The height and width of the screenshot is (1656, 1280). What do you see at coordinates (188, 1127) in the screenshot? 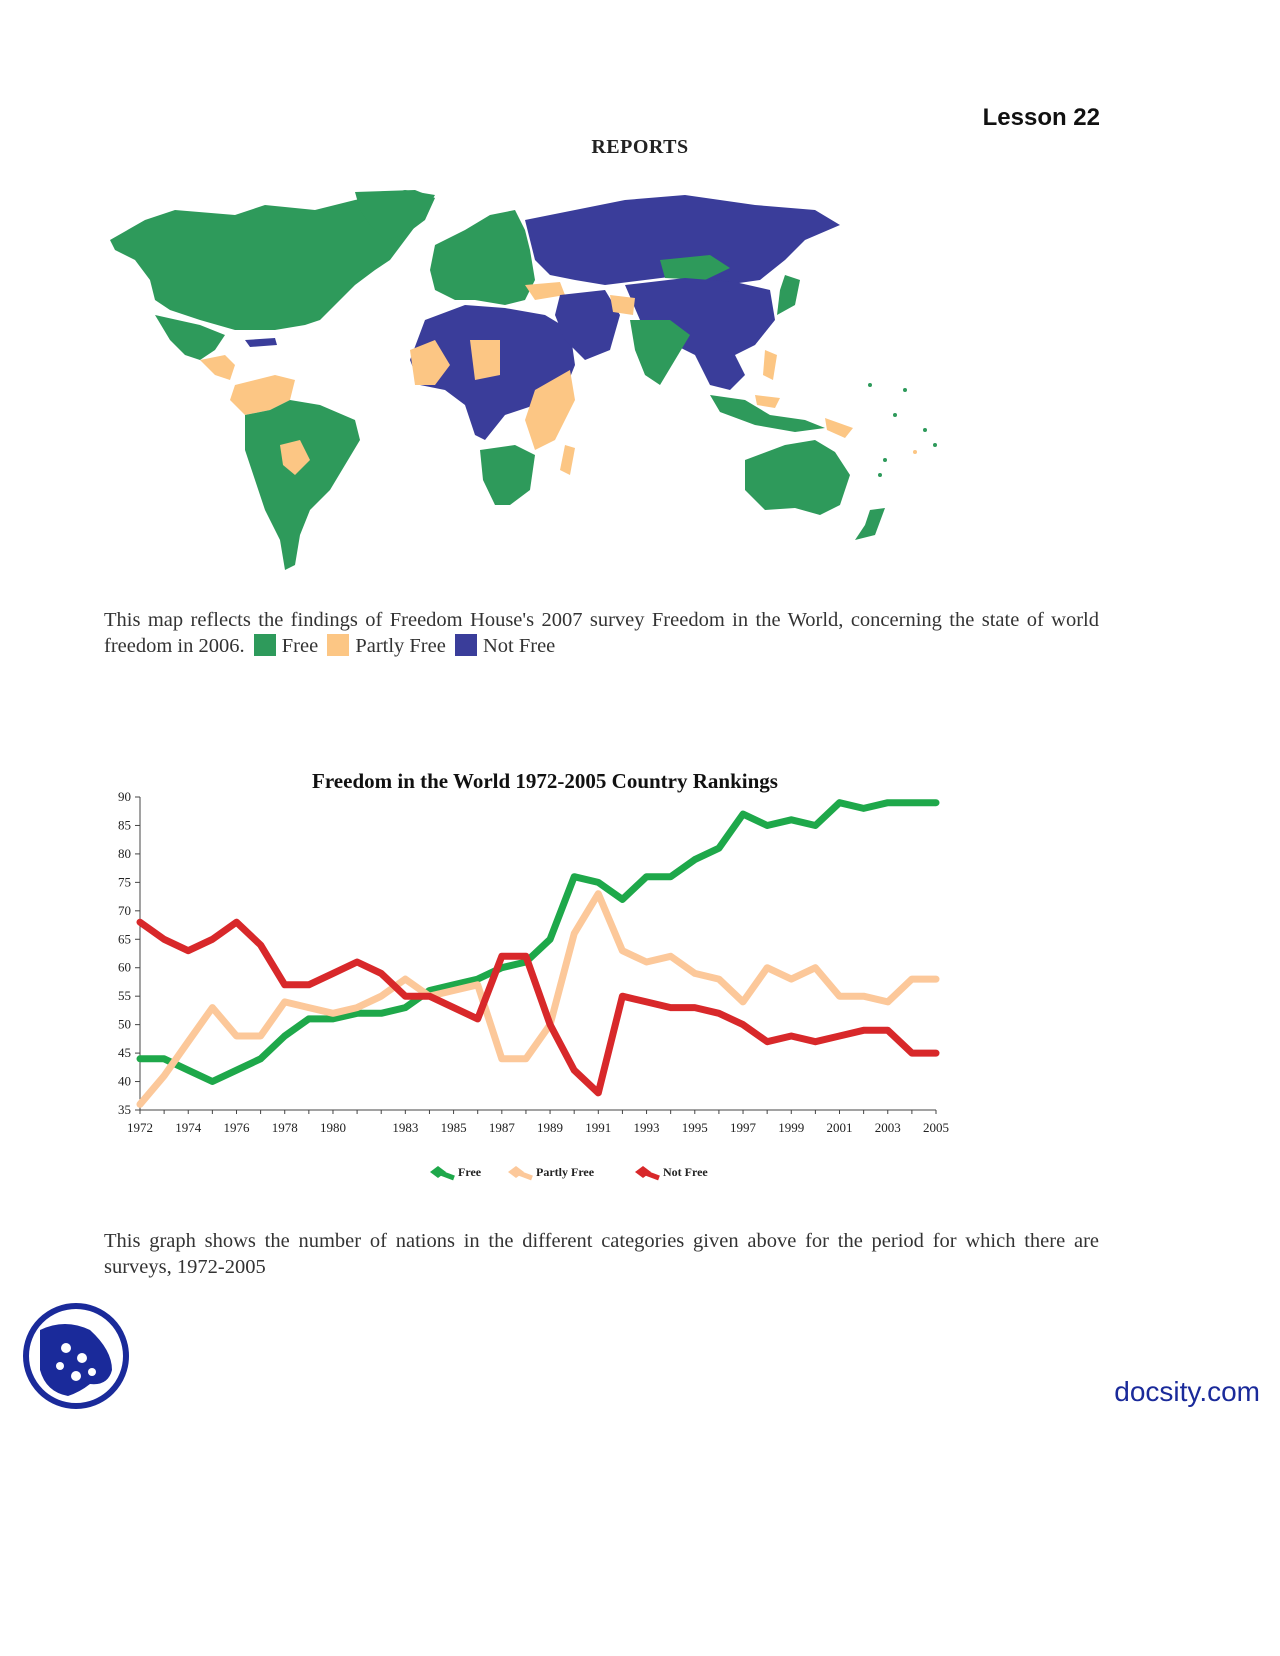
I see `x-tick-label: 1974` at bounding box center [188, 1127].